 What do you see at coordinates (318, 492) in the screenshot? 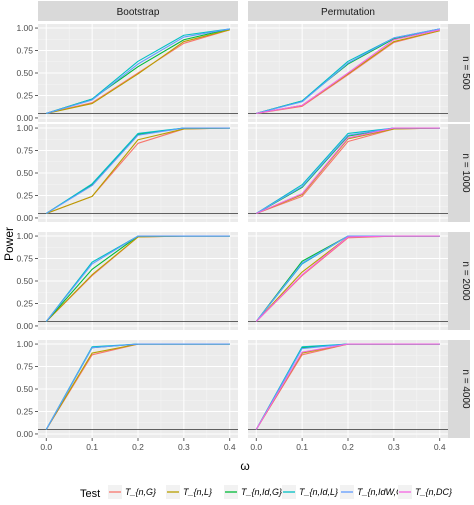
I see `legend-label: T_{n,Id,L}` at bounding box center [318, 492].